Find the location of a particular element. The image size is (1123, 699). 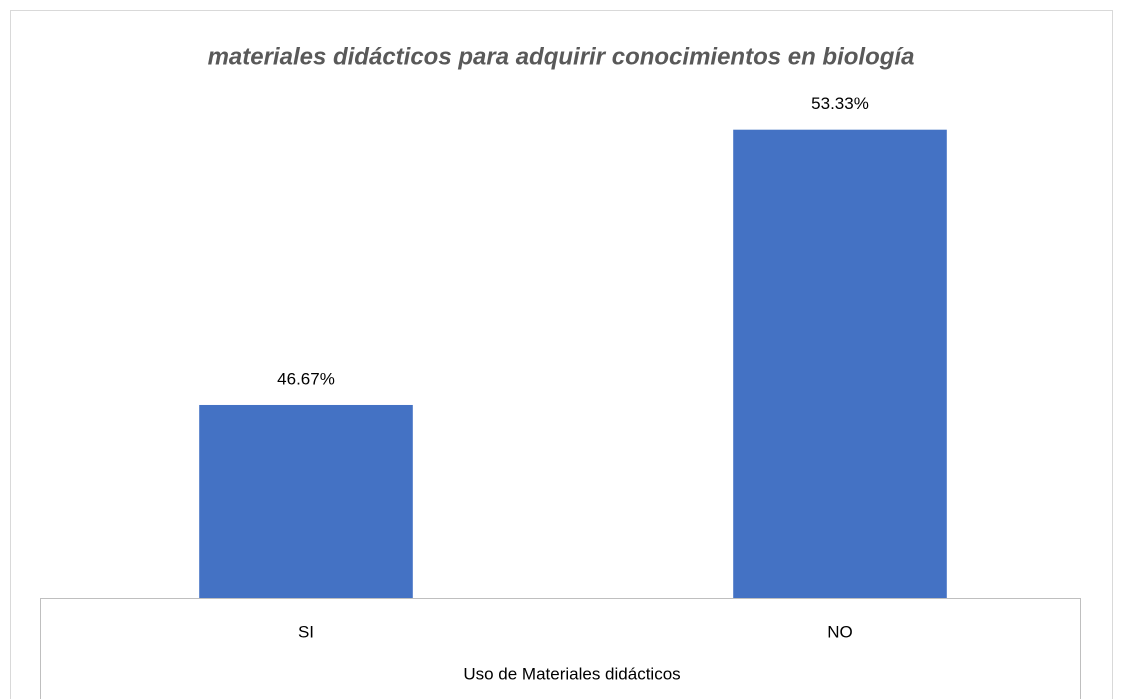

category-box is located at coordinates (560, 648).